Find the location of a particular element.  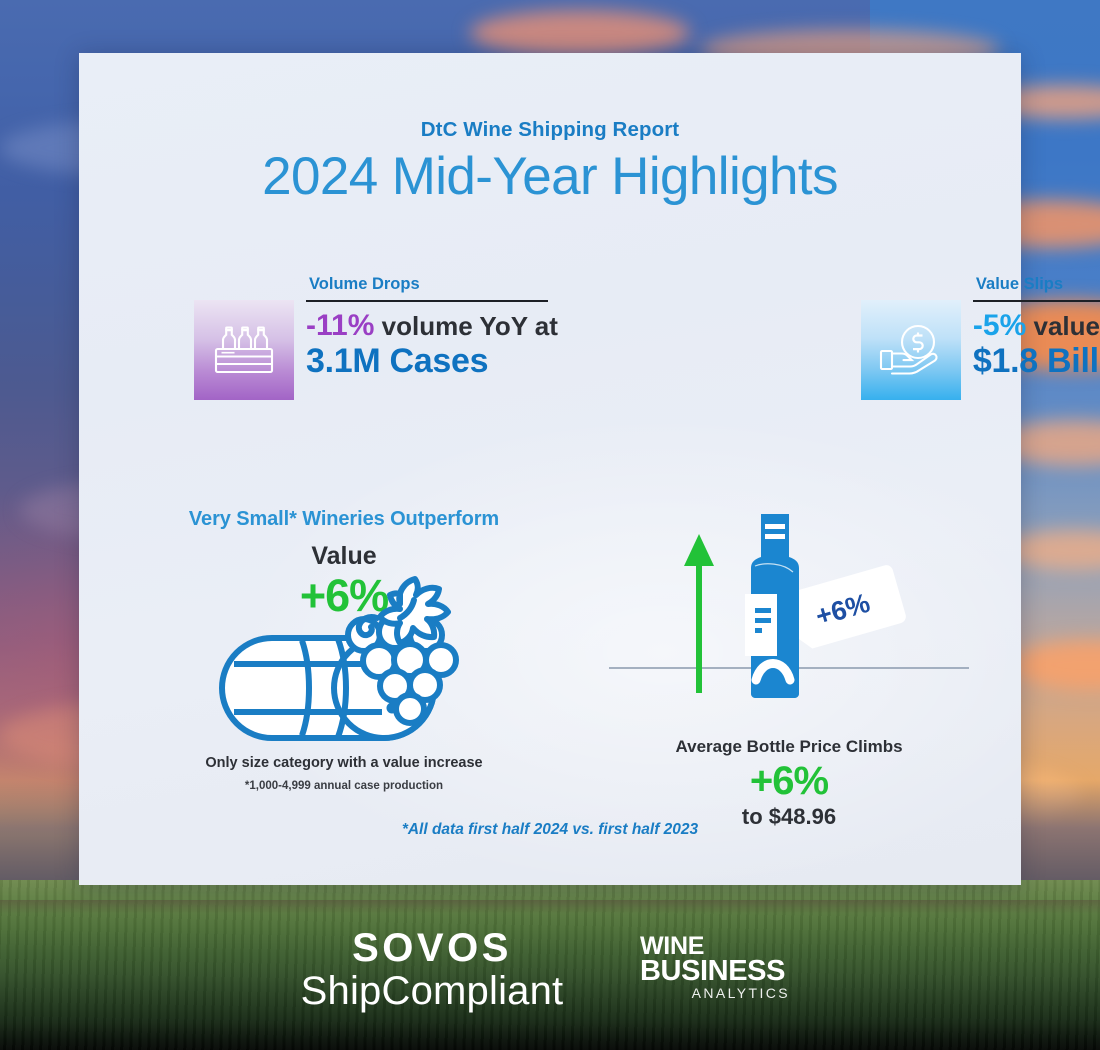

stat-primary-line: -11% volume YoY at is located at coordinates (432, 326).